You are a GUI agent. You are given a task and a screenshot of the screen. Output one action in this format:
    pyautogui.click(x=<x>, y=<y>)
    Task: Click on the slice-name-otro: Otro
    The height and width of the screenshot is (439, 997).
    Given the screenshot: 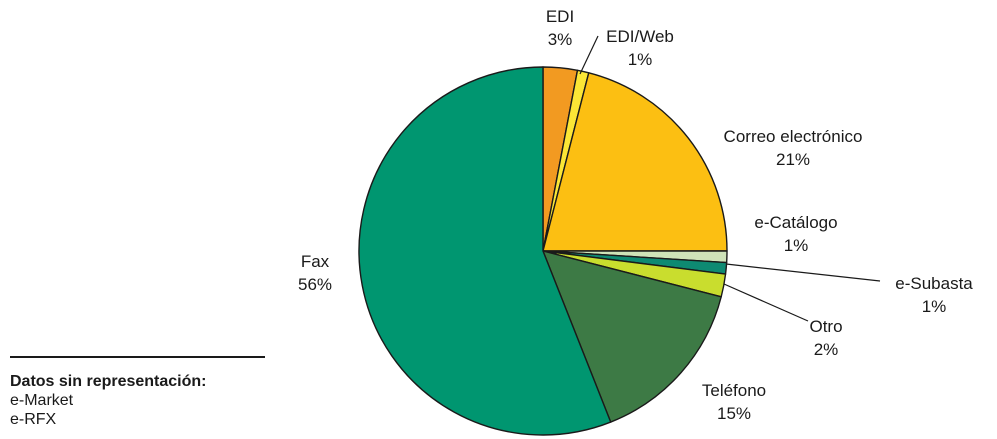 What is the action you would take?
    pyautogui.click(x=825, y=326)
    